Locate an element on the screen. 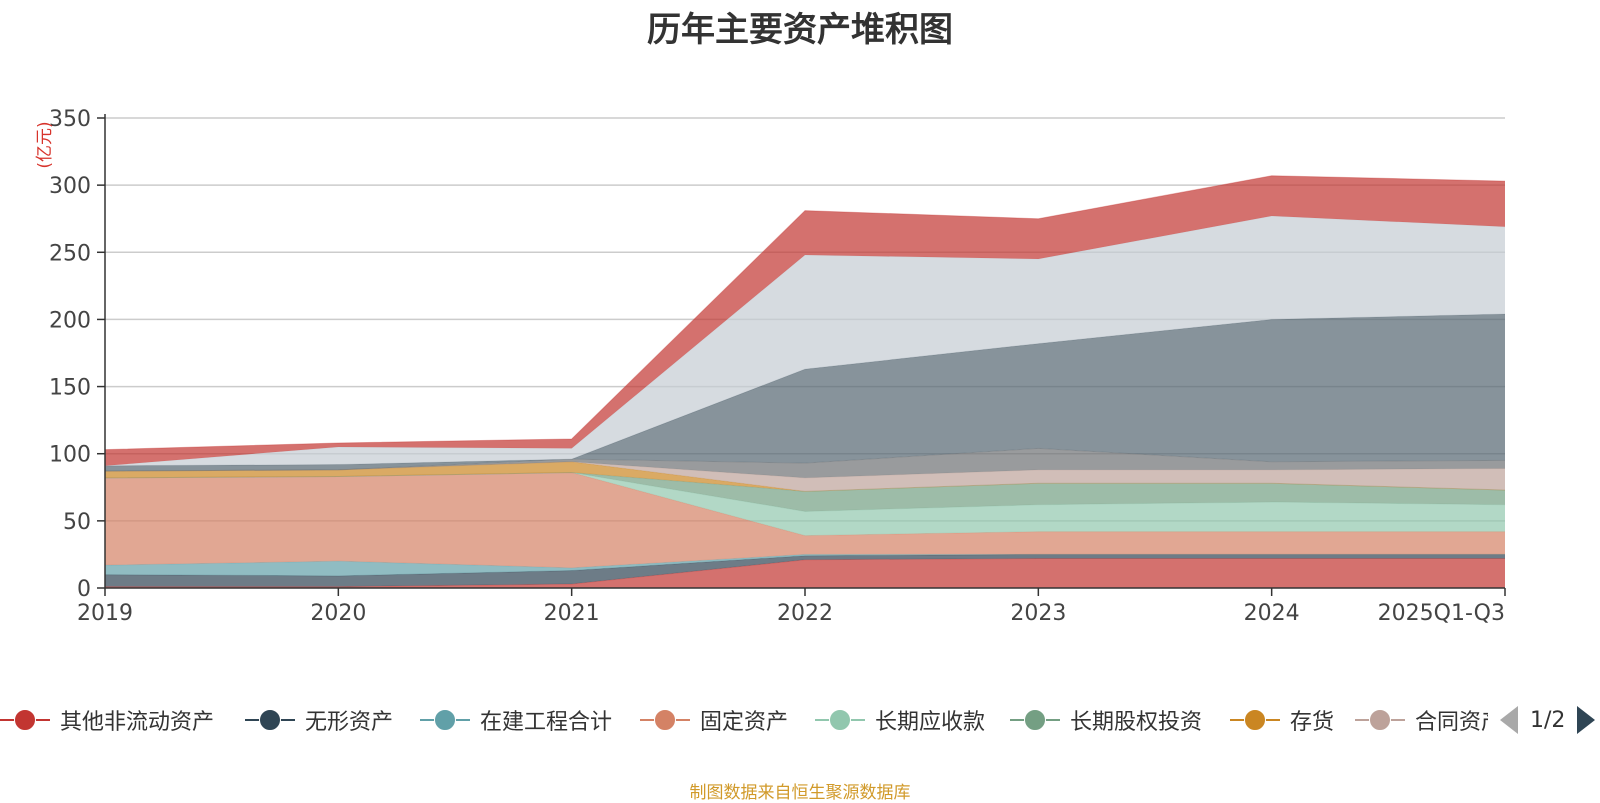 This screenshot has width=1600, height=803. x-tick-label: 2022 is located at coordinates (805, 613).